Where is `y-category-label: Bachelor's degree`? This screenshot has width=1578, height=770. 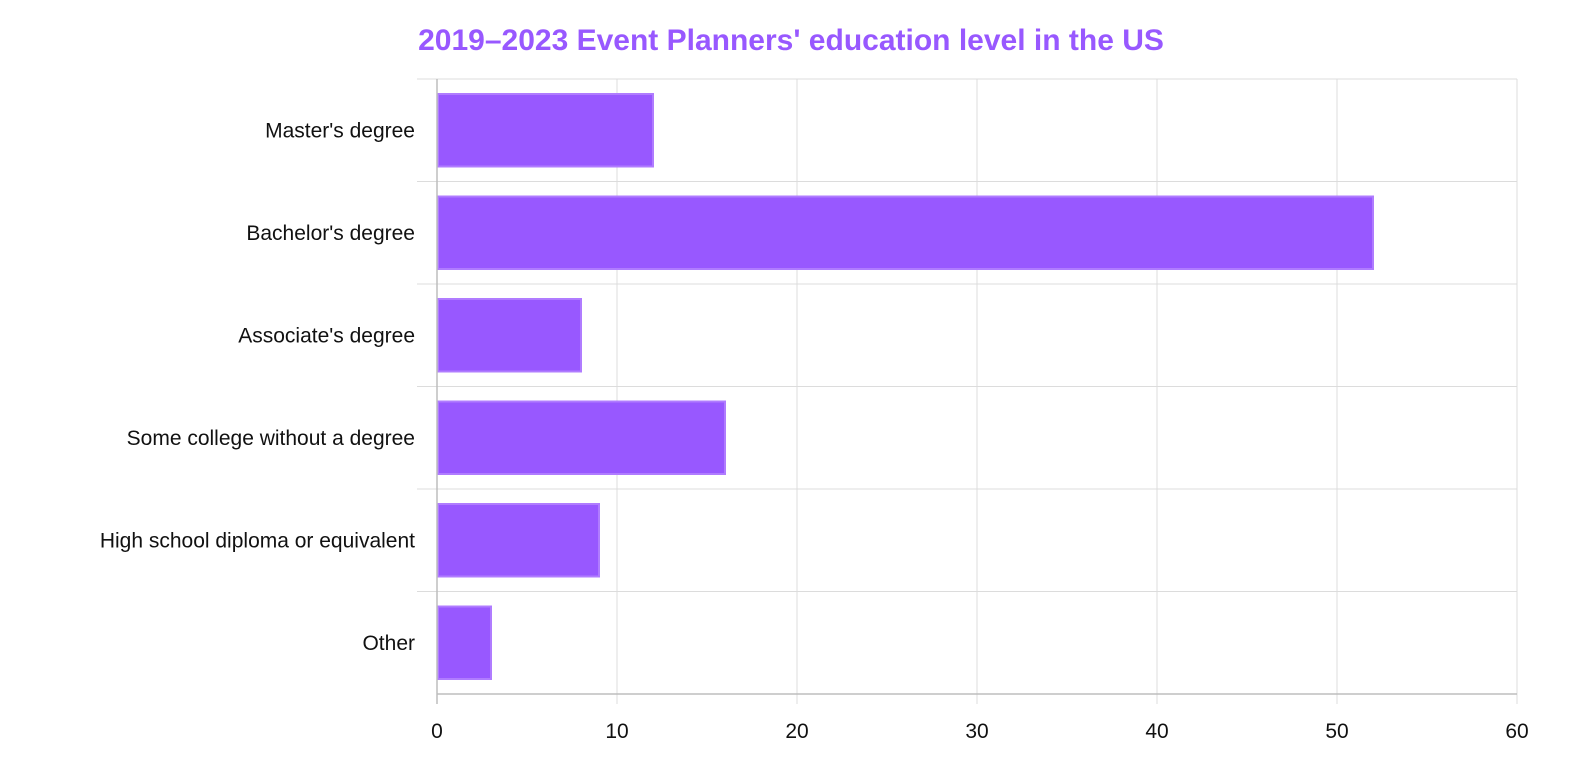 y-category-label: Bachelor's degree is located at coordinates (330, 233).